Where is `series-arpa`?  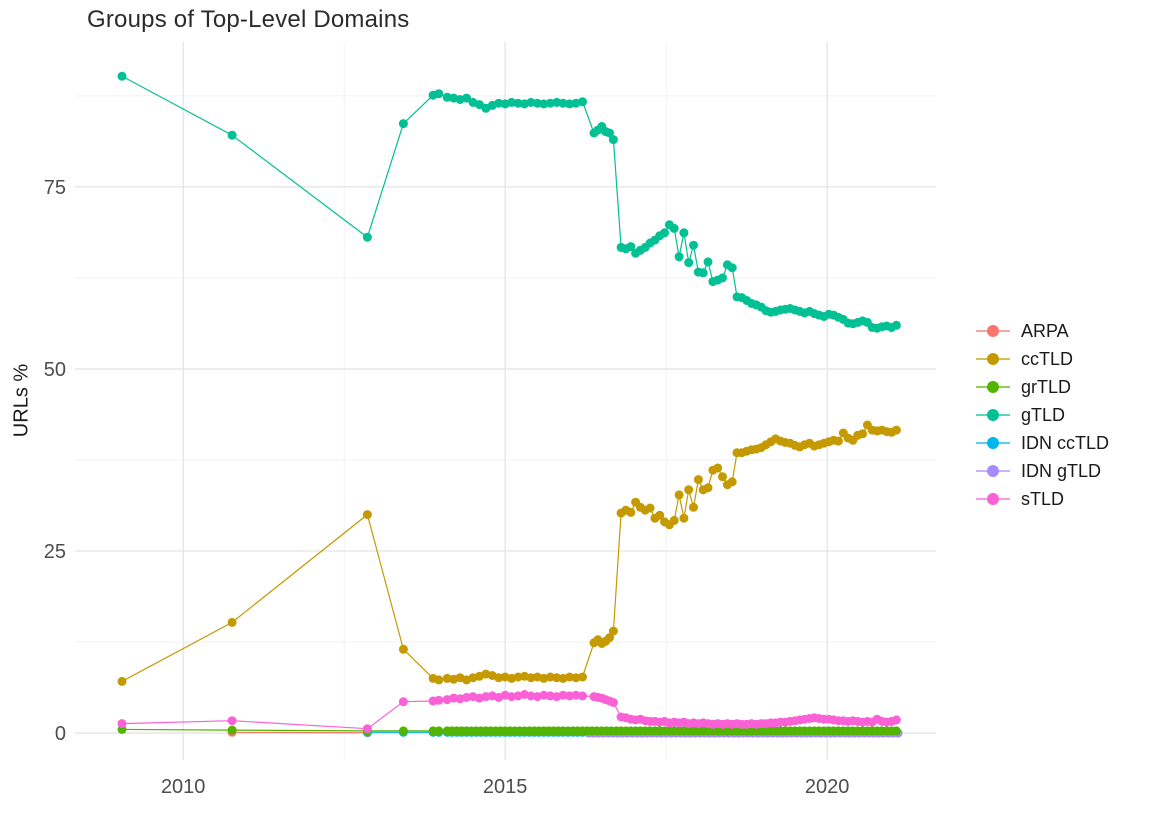 series-arpa is located at coordinates (299, 732).